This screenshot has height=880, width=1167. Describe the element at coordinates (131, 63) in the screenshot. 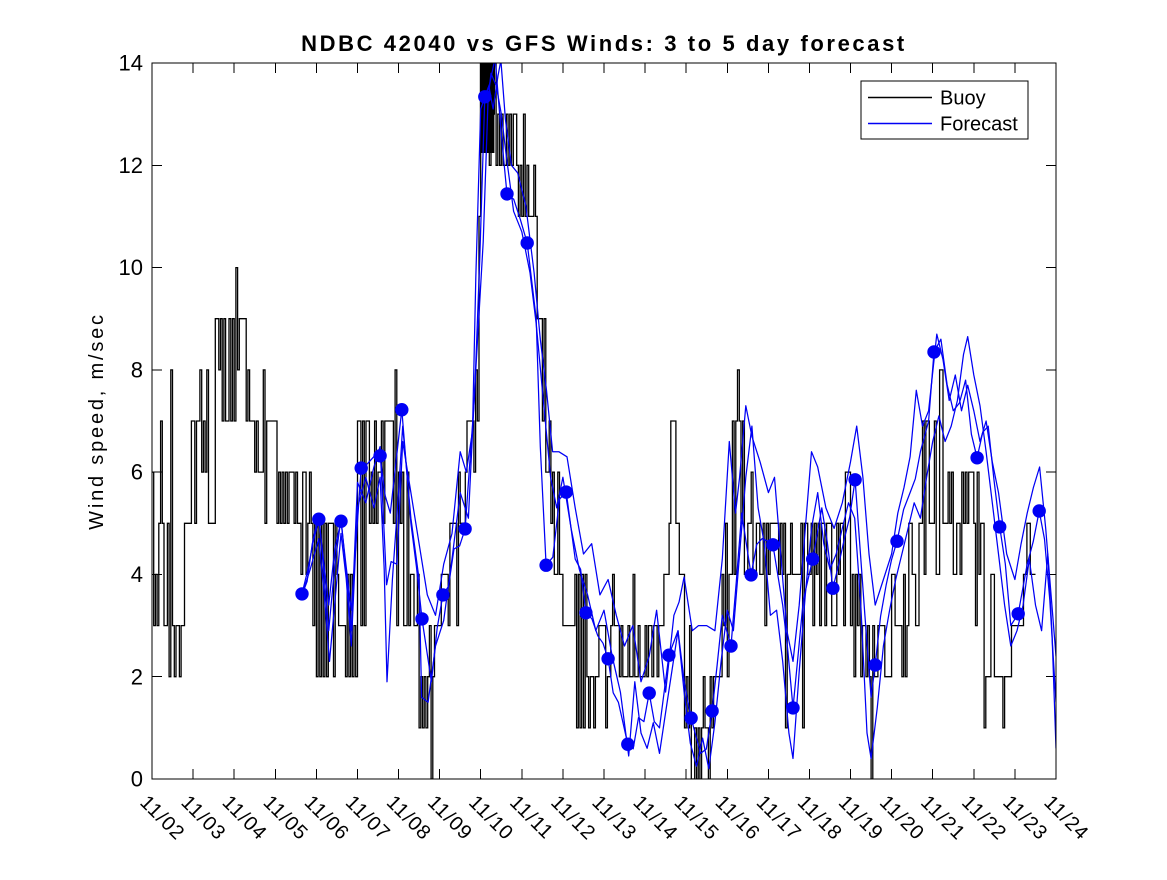

I see `svg-text: 14` at that location.